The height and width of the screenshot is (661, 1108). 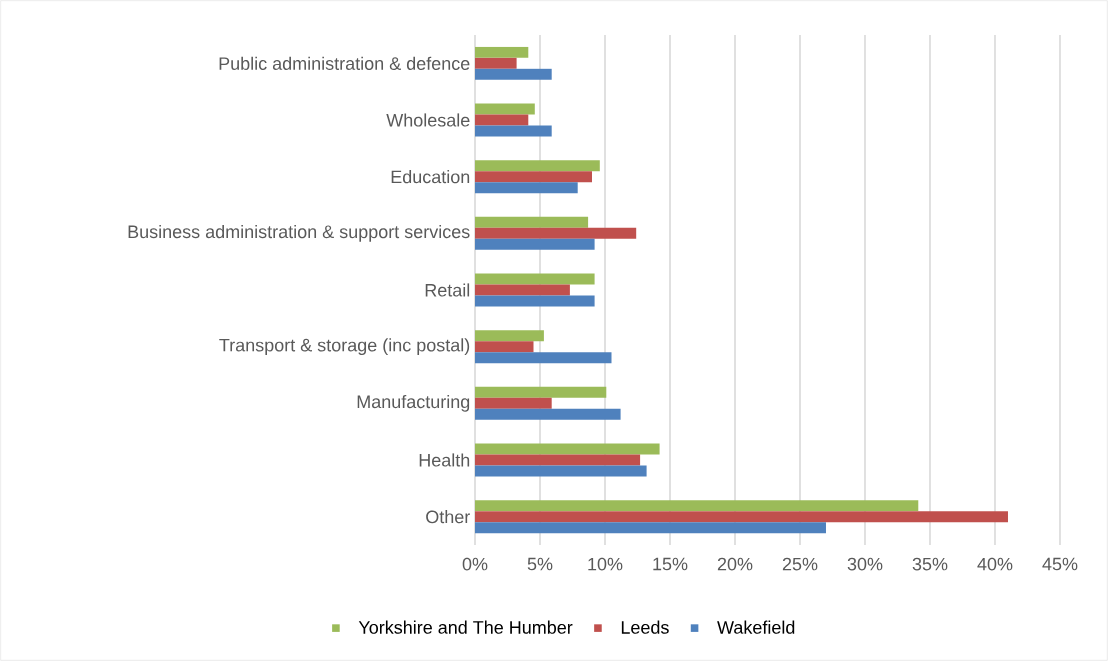 What do you see at coordinates (428, 120) in the screenshot?
I see `y-tick-label: Wholesale` at bounding box center [428, 120].